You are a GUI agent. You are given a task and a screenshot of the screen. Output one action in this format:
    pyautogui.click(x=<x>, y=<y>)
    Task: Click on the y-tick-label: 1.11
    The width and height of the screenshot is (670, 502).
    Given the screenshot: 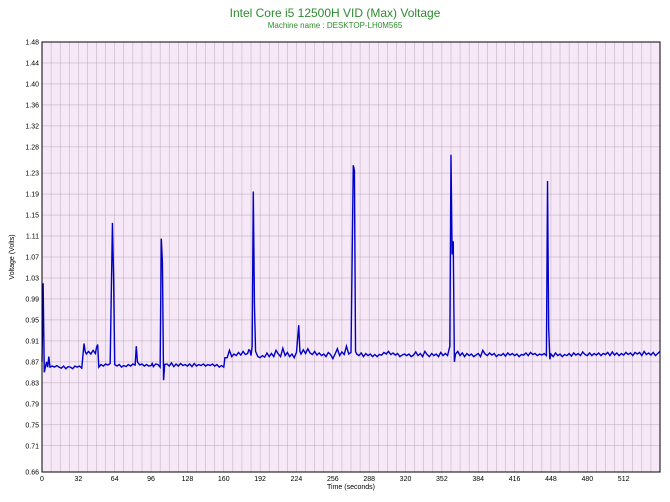 What is the action you would take?
    pyautogui.click(x=32, y=237)
    